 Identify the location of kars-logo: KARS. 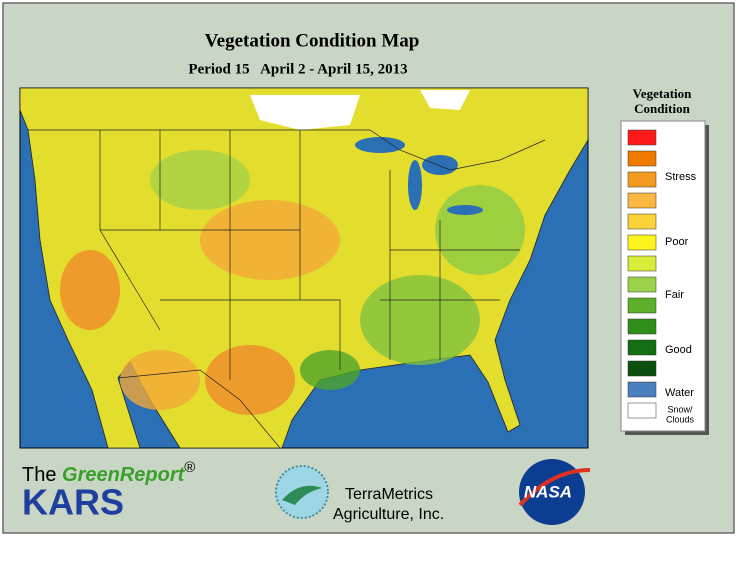
(73, 502).